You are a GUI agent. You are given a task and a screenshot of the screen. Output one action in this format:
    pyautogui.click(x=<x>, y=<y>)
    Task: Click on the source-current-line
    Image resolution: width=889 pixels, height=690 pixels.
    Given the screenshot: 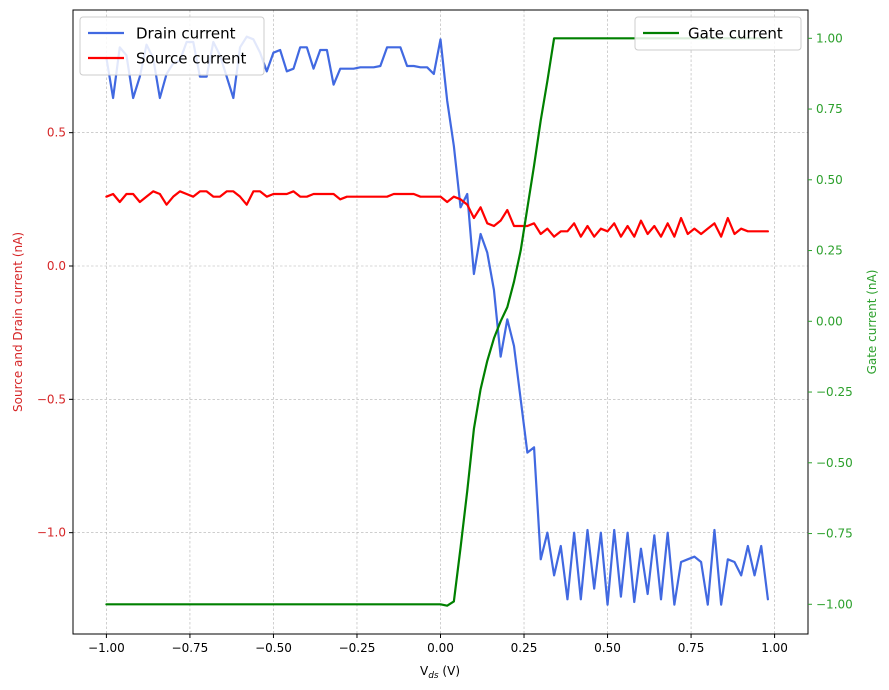 What is the action you would take?
    pyautogui.click(x=437, y=214)
    